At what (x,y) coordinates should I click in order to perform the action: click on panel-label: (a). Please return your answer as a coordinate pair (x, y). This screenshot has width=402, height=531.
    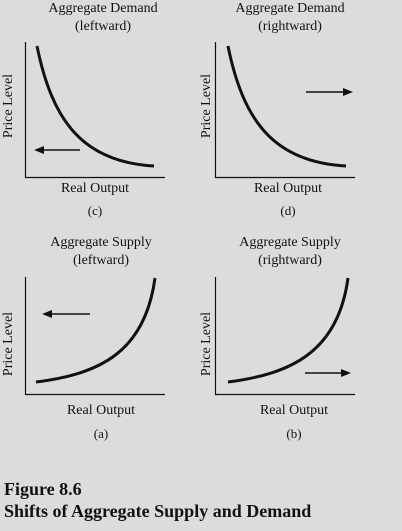
    Looking at the image, I should click on (101, 433).